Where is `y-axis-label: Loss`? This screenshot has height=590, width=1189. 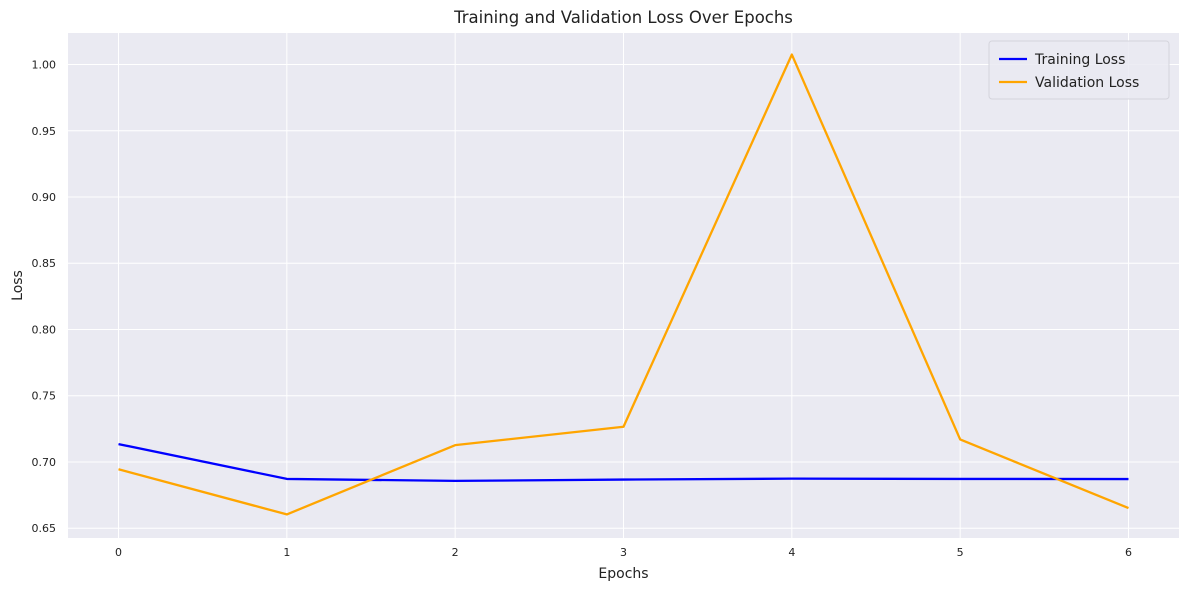 y-axis-label: Loss is located at coordinates (18, 285).